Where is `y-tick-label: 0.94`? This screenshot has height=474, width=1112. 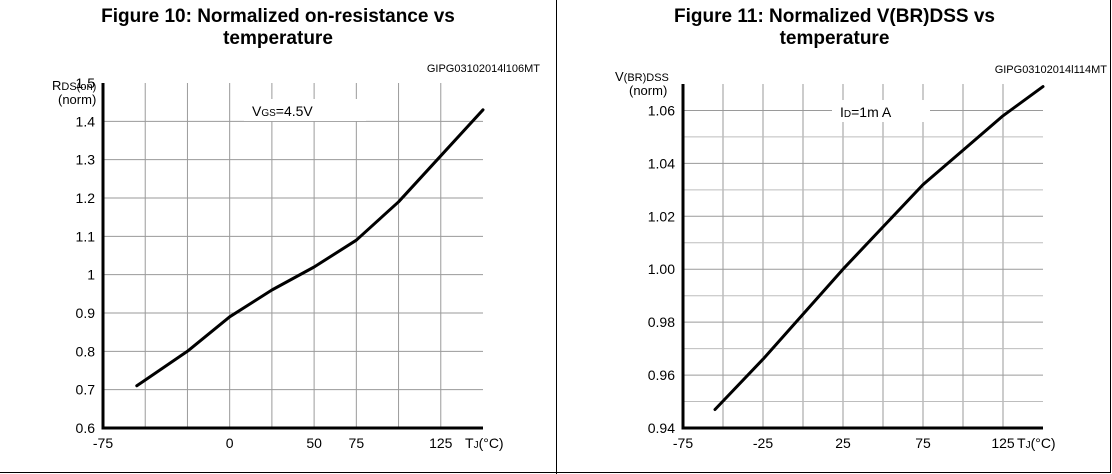 y-tick-label: 0.94 is located at coordinates (661, 428).